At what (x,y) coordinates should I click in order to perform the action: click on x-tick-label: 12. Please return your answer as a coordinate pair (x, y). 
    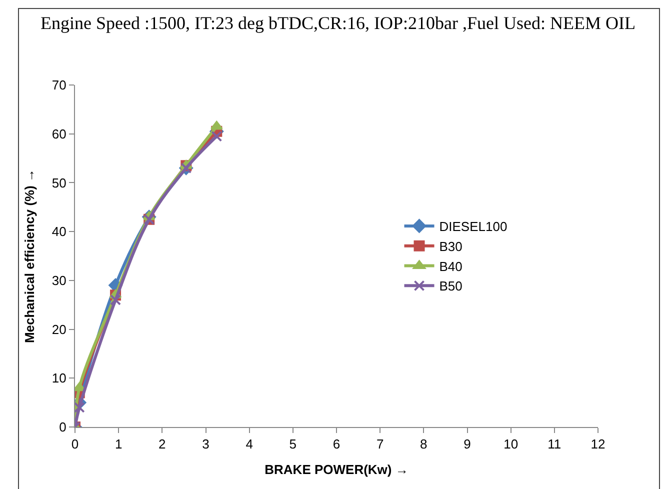
    Looking at the image, I should click on (598, 444).